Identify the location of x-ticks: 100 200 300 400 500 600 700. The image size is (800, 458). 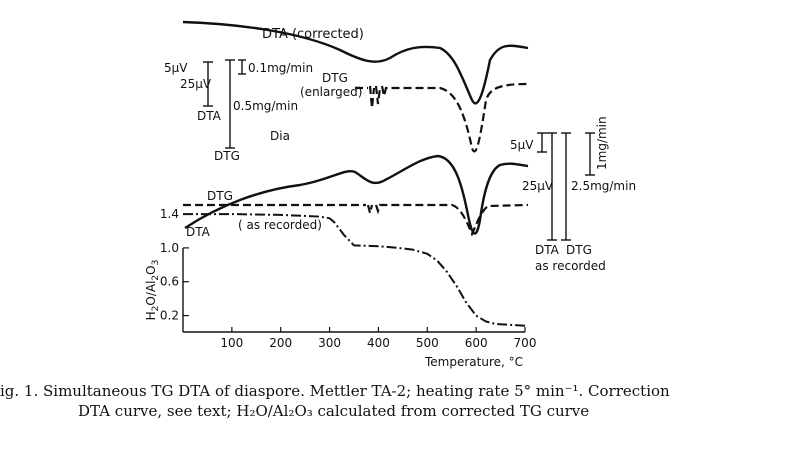
(378, 338).